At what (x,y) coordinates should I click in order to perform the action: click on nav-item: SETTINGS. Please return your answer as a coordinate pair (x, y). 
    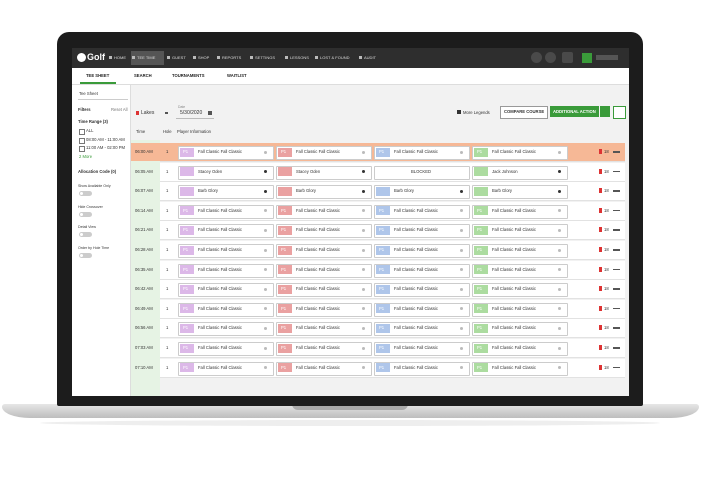
    Looking at the image, I should click on (265, 57).